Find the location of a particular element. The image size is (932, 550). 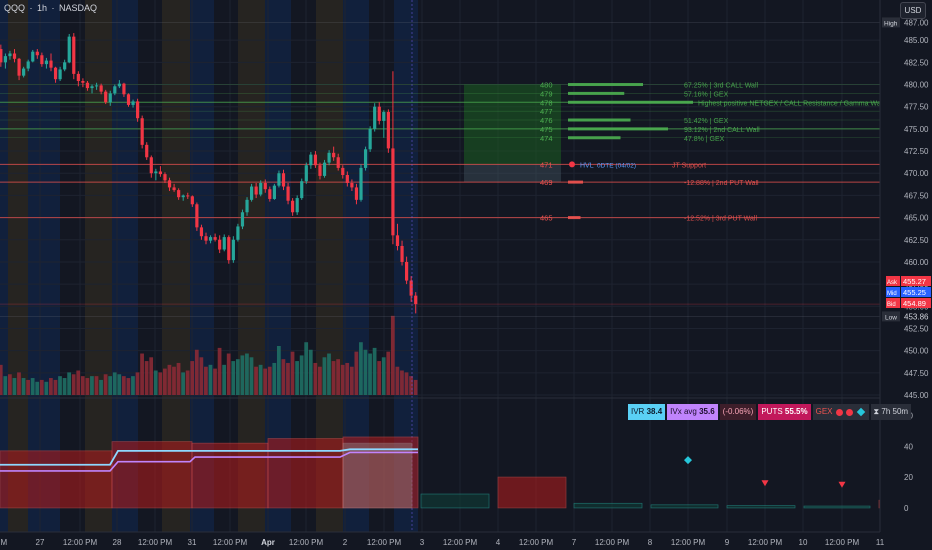

price-tick-label: 475.00 is located at coordinates (916, 129).